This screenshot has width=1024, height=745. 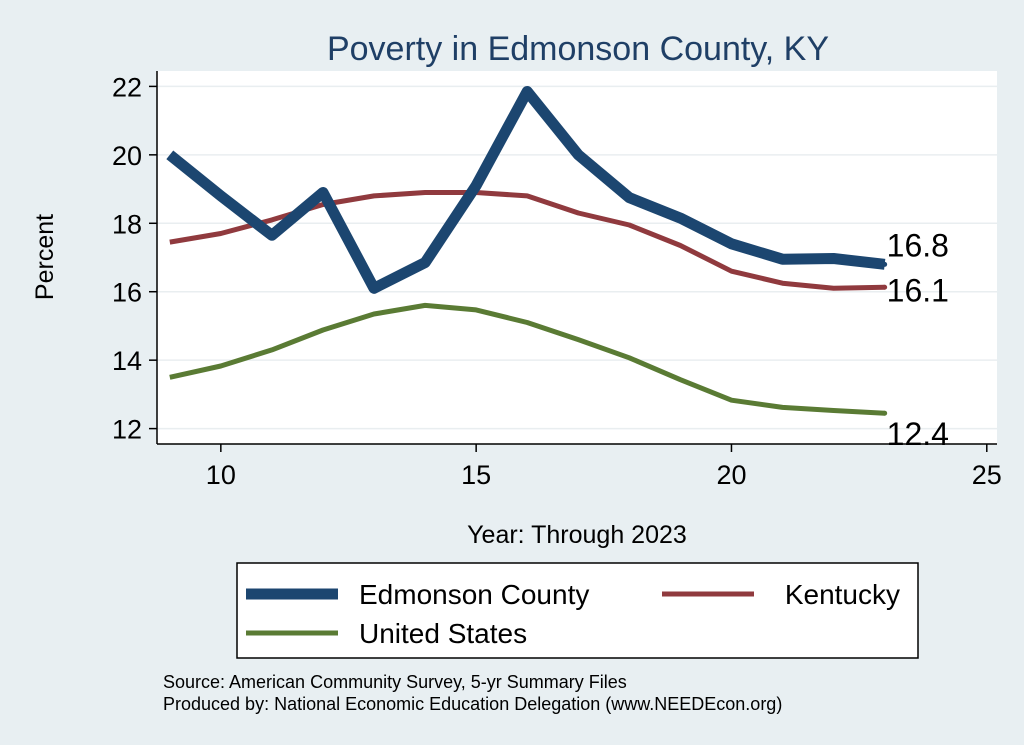 What do you see at coordinates (577, 535) in the screenshot?
I see `x-axis-title: Year: Through 2023` at bounding box center [577, 535].